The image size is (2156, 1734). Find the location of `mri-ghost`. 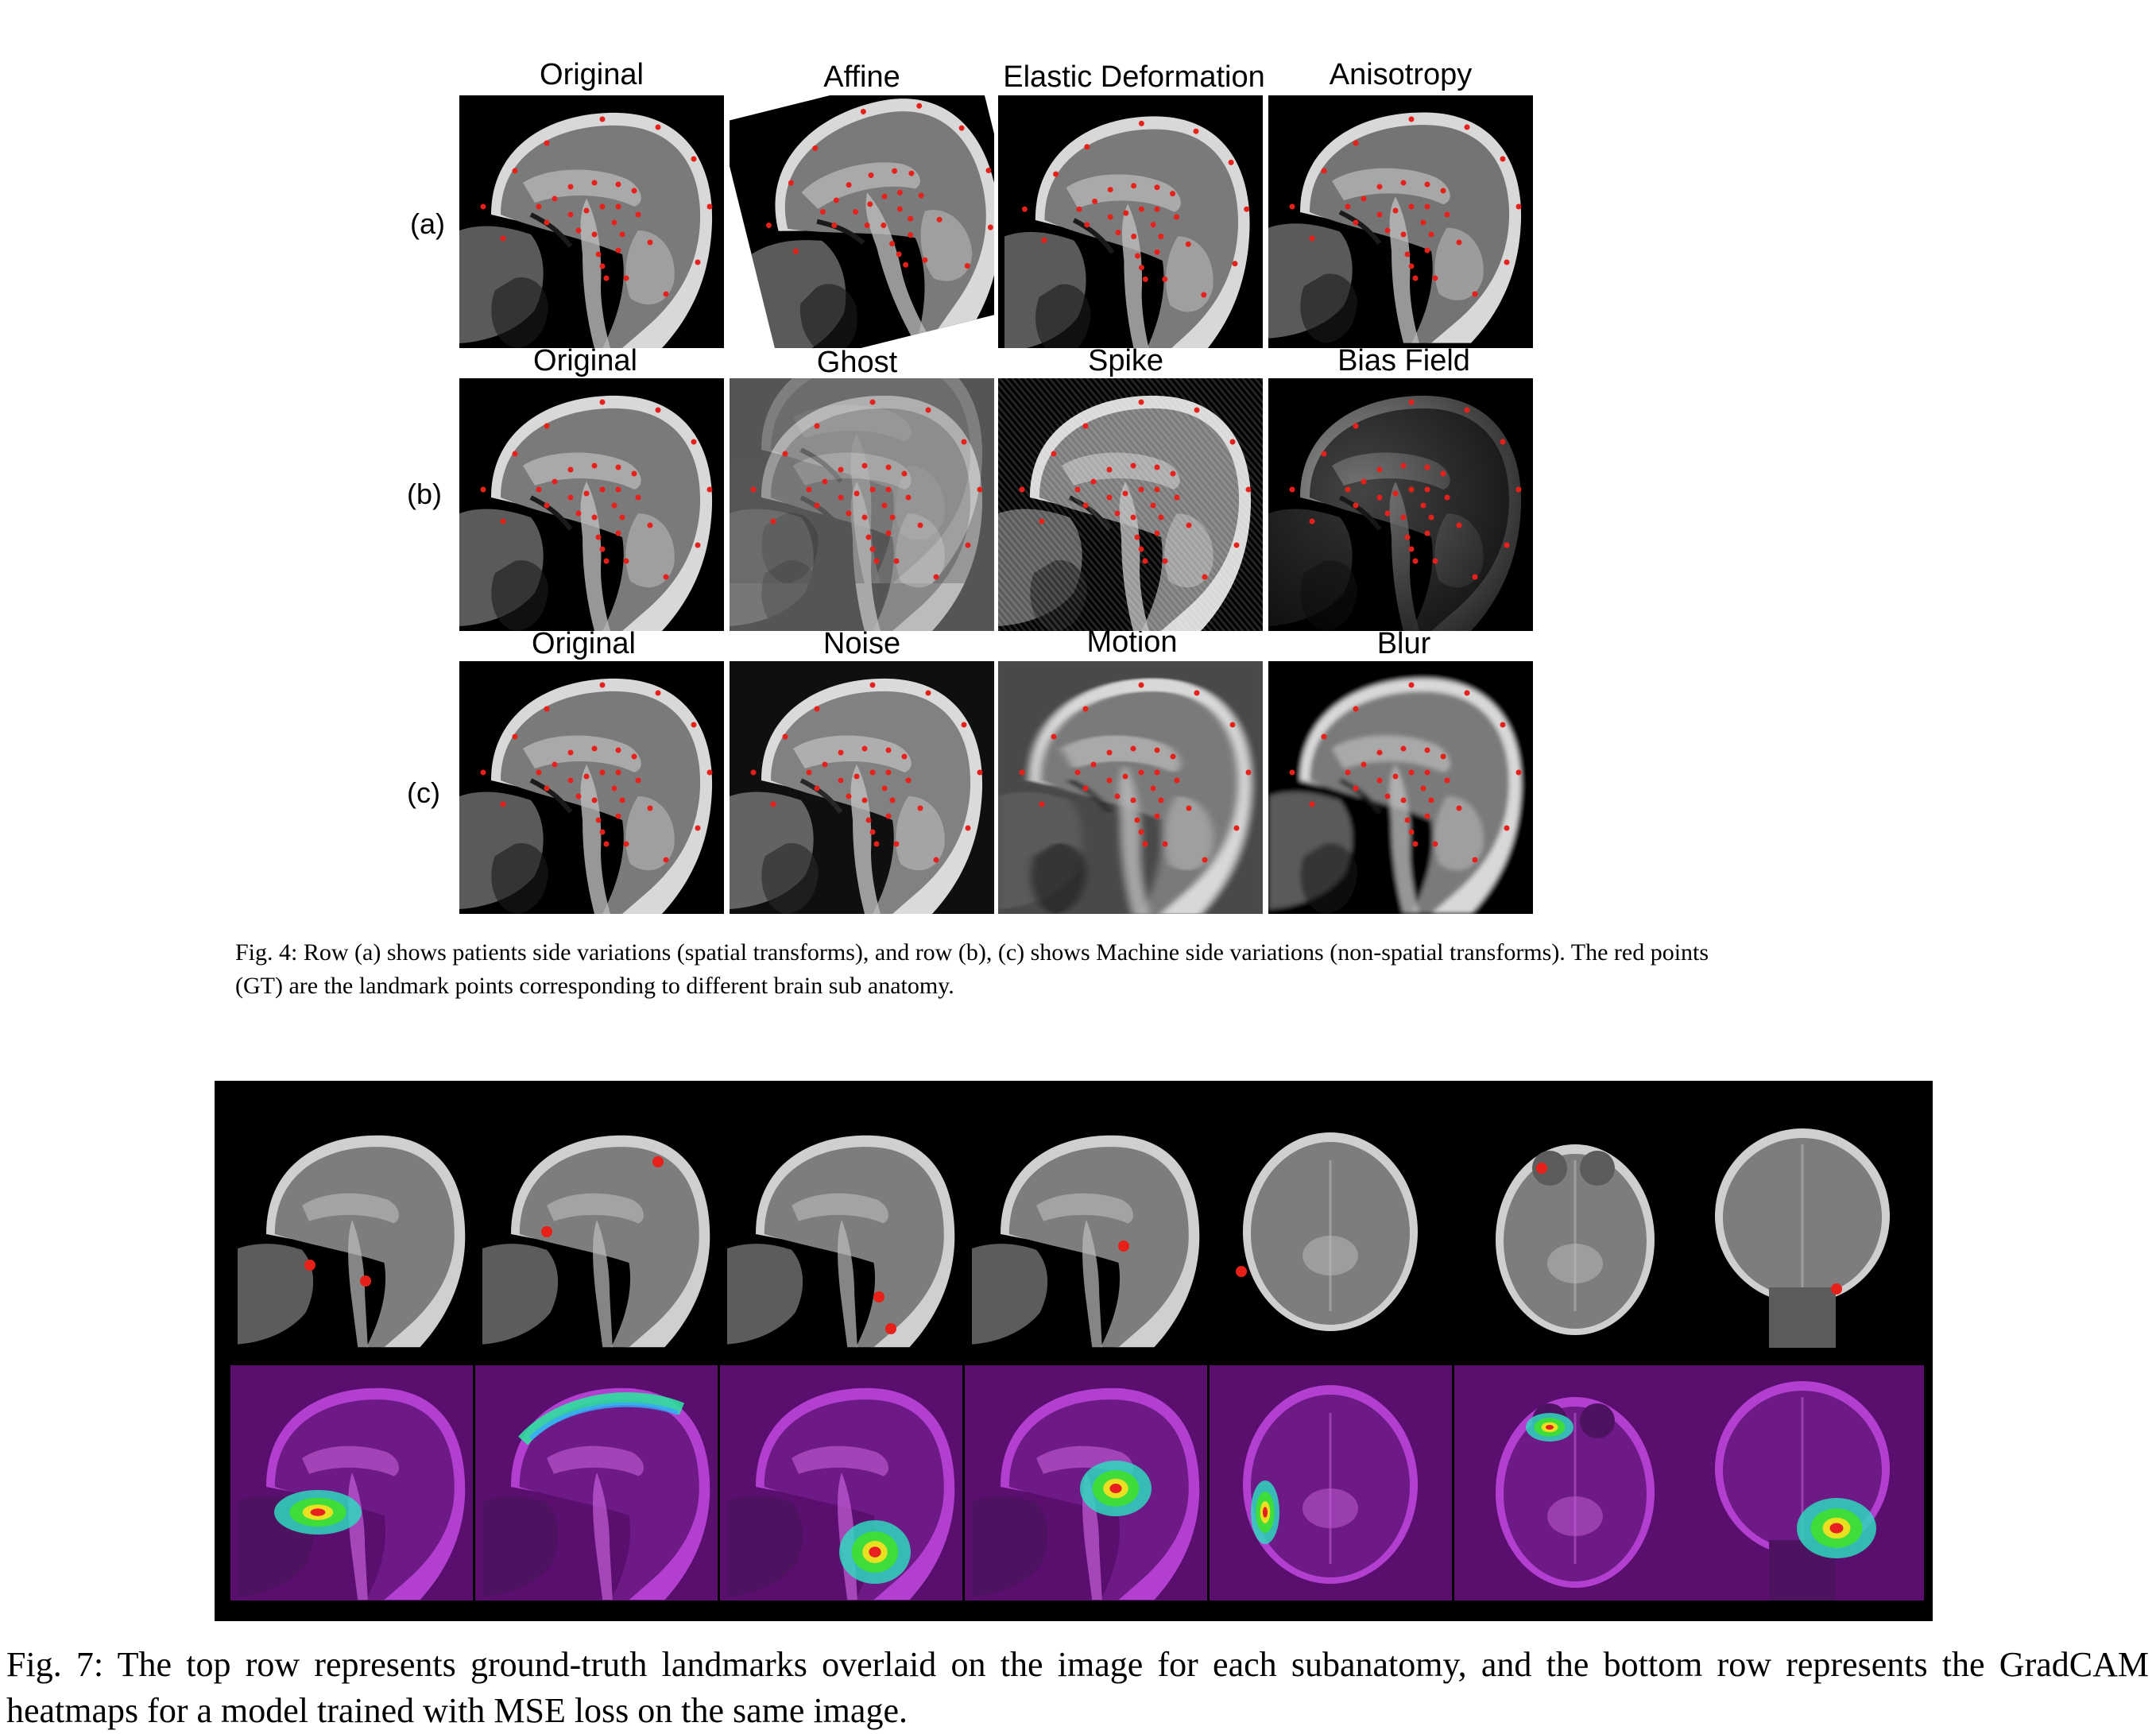

mri-ghost is located at coordinates (862, 504).